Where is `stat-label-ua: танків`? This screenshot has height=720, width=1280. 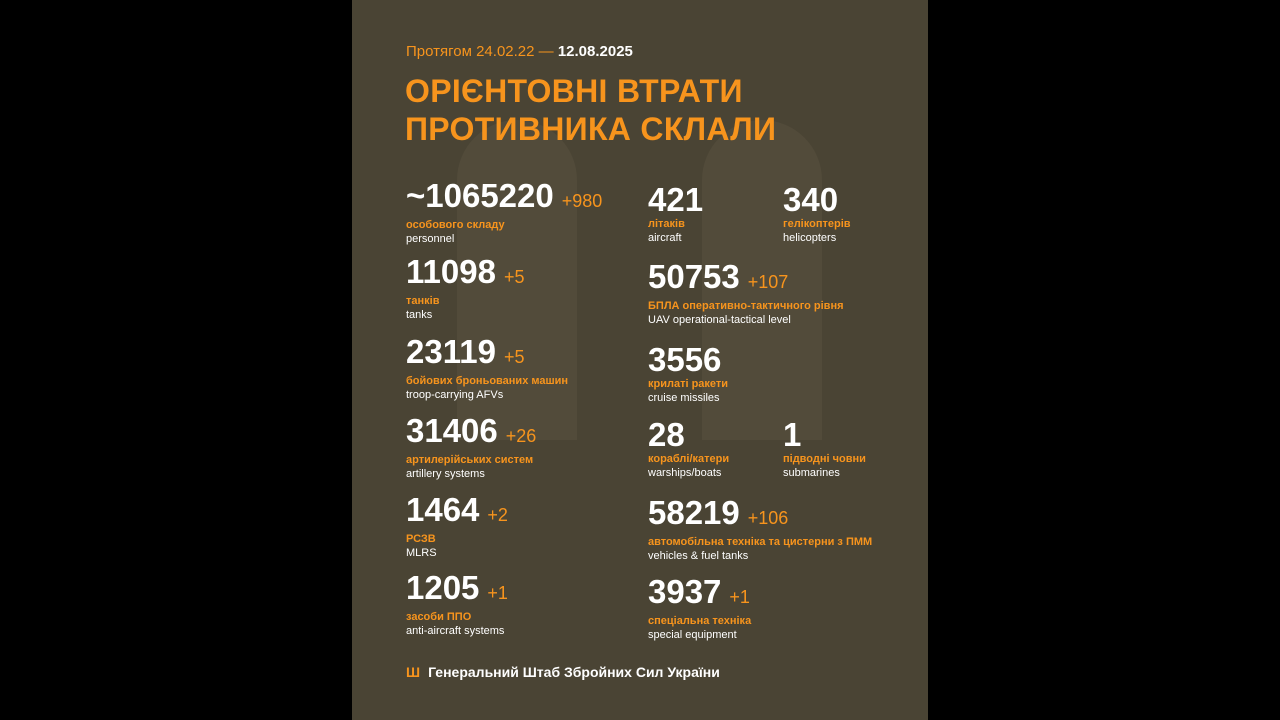
stat-label-ua: танків is located at coordinates (423, 301).